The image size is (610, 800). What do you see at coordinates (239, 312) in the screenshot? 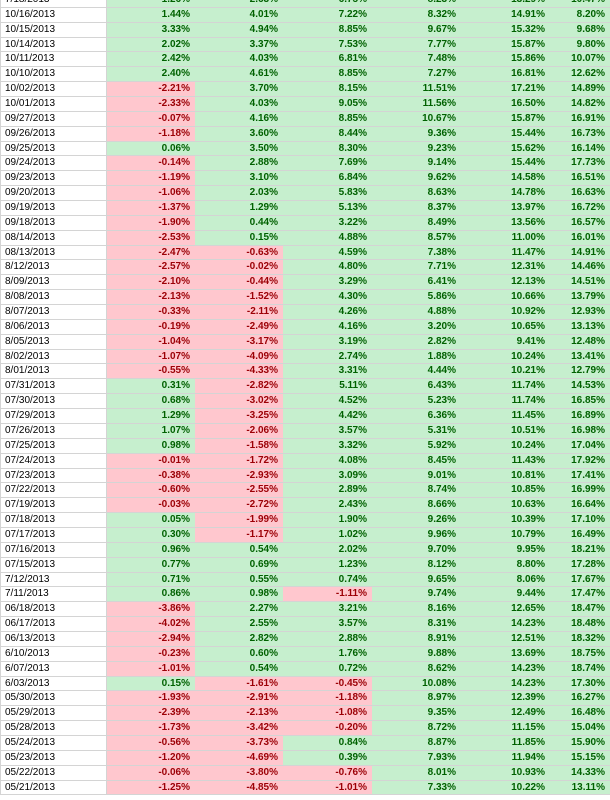
I see `value-cell: -2.11%` at bounding box center [239, 312].